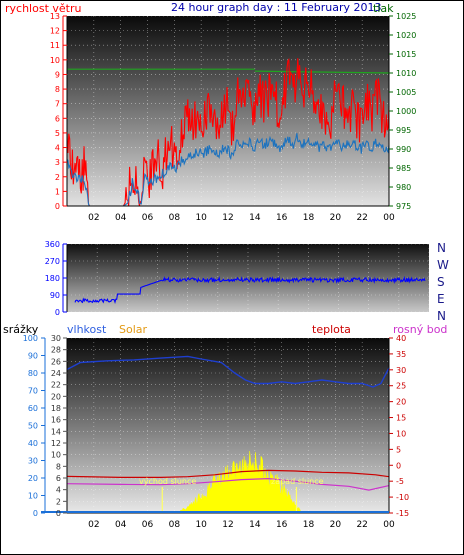  Describe the element at coordinates (255, 525) in the screenshot. I see `humidity-x-tick-label: 14` at that location.